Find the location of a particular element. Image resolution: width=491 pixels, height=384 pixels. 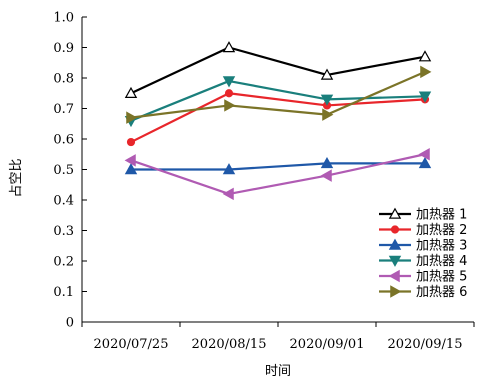

legend-item: 加热器 6 is located at coordinates (423, 292).